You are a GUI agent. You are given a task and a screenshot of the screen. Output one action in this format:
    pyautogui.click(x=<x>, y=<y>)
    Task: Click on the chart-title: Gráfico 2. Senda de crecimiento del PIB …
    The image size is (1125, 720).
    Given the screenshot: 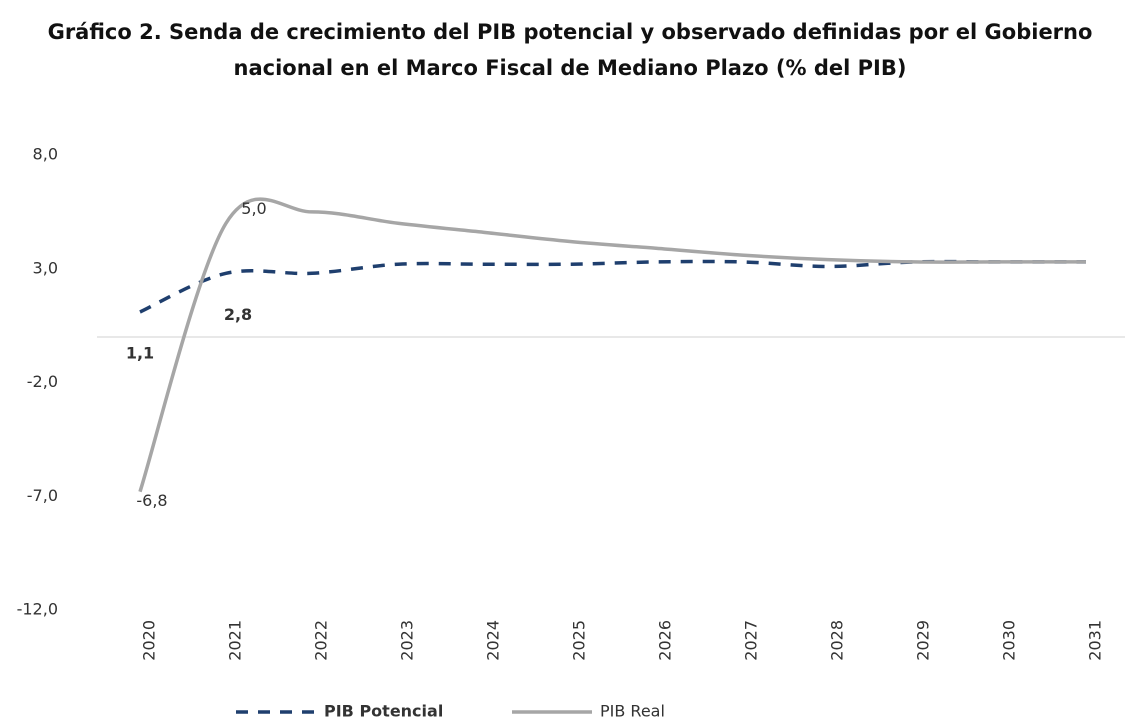 What is the action you would take?
    pyautogui.click(x=570, y=50)
    